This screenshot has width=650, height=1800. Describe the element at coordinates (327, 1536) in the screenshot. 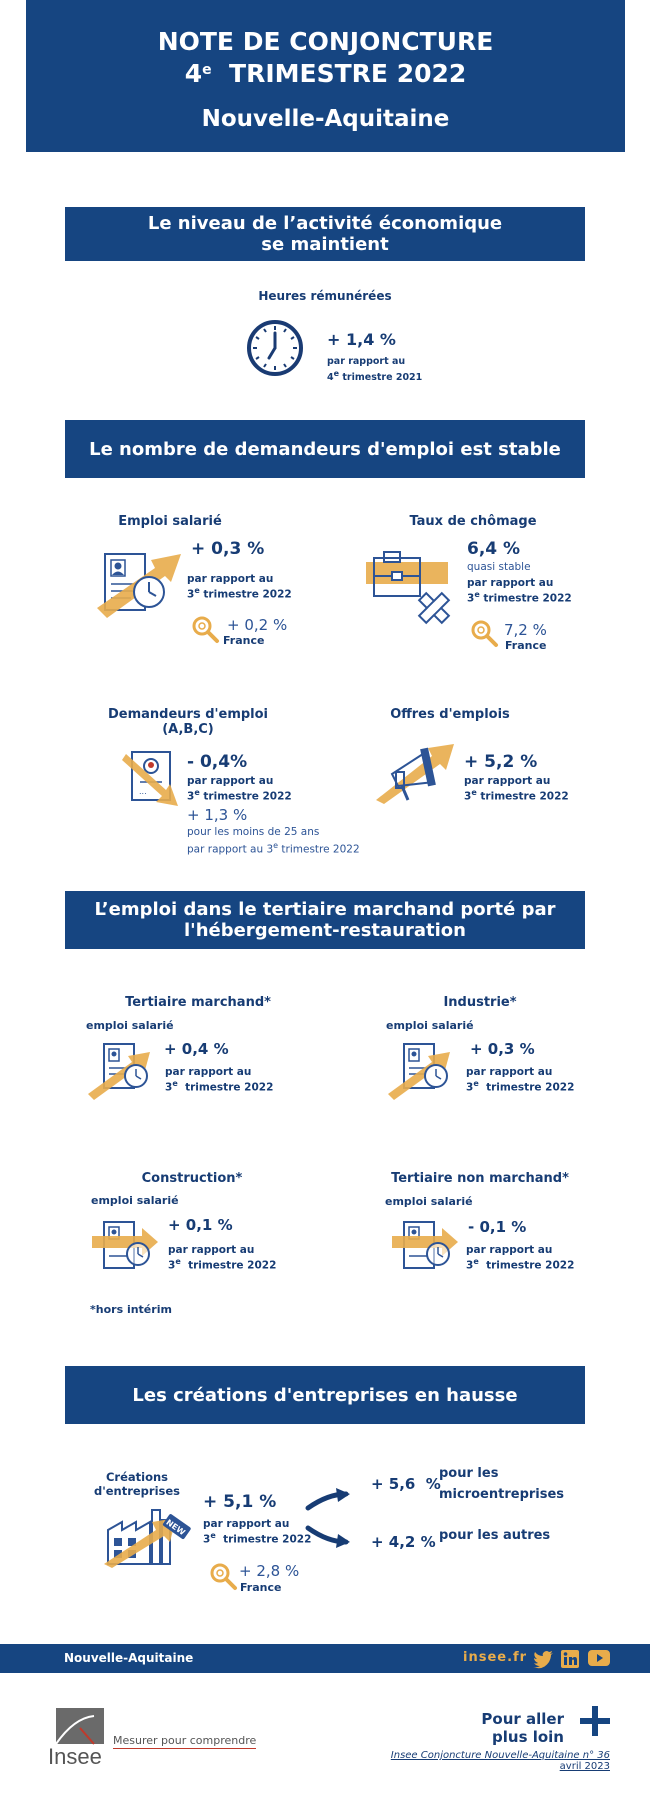

I see `arrow-down-right-icon` at that location.